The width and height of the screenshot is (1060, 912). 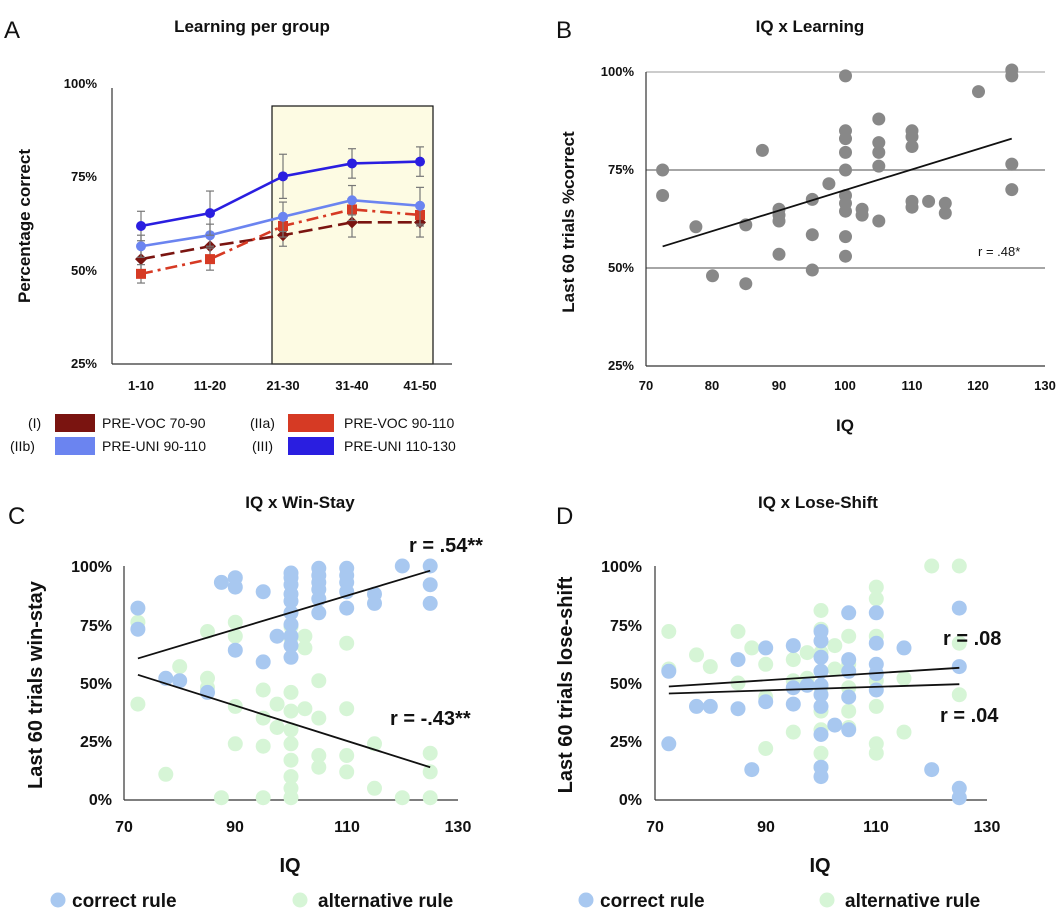 What do you see at coordinates (564, 30) in the screenshot?
I see `panel-label-b: B` at bounding box center [564, 30].